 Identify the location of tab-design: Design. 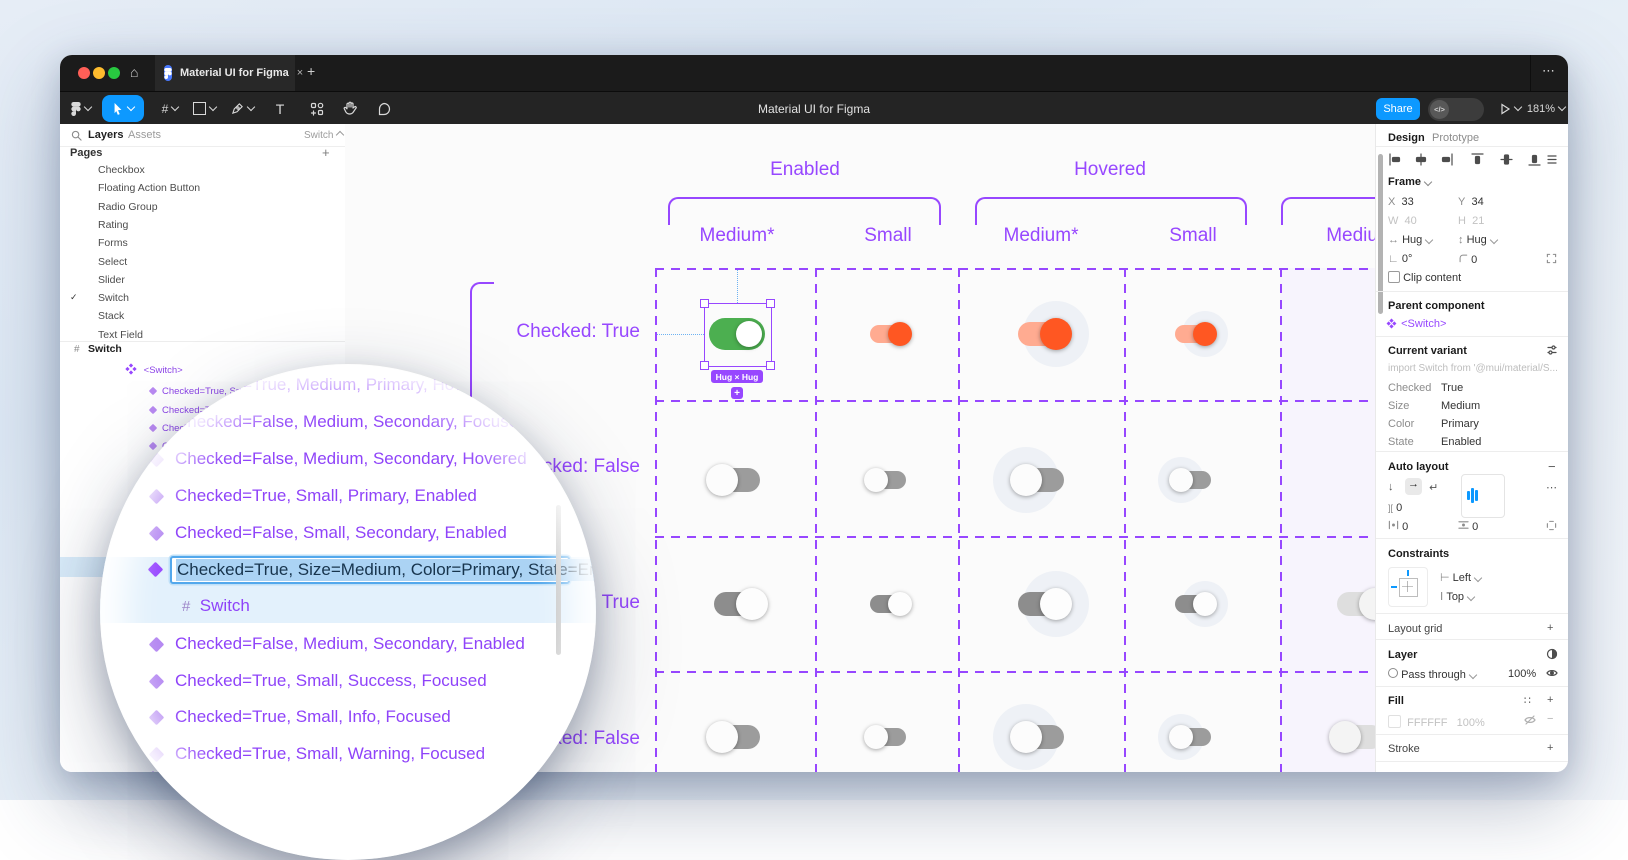
(1406, 138).